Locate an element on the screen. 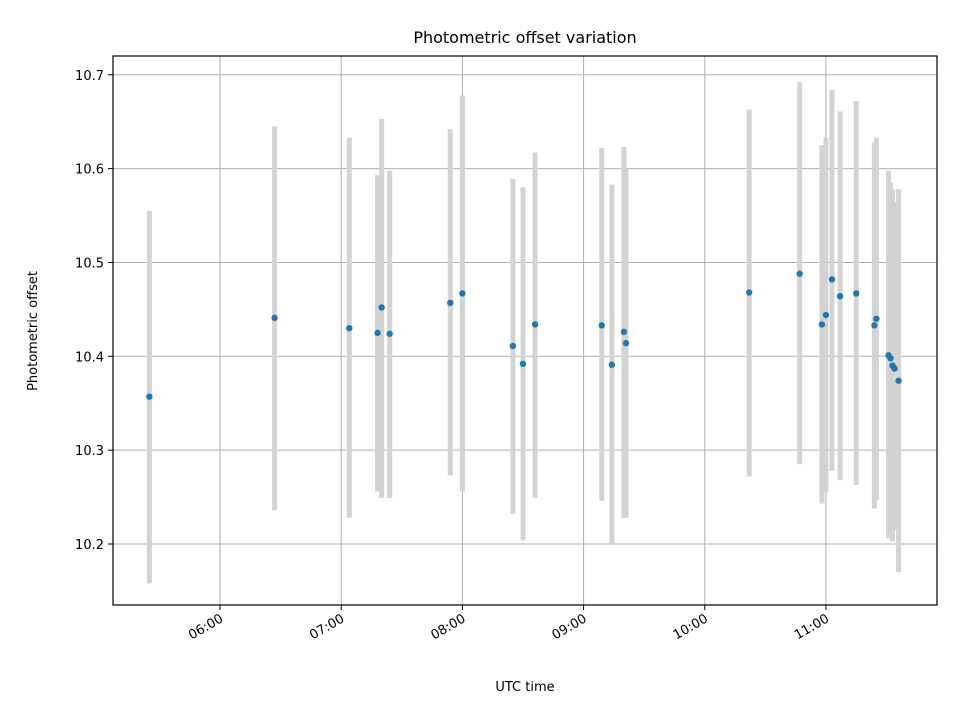  y-tick-label: 10.7 is located at coordinates (89, 76).